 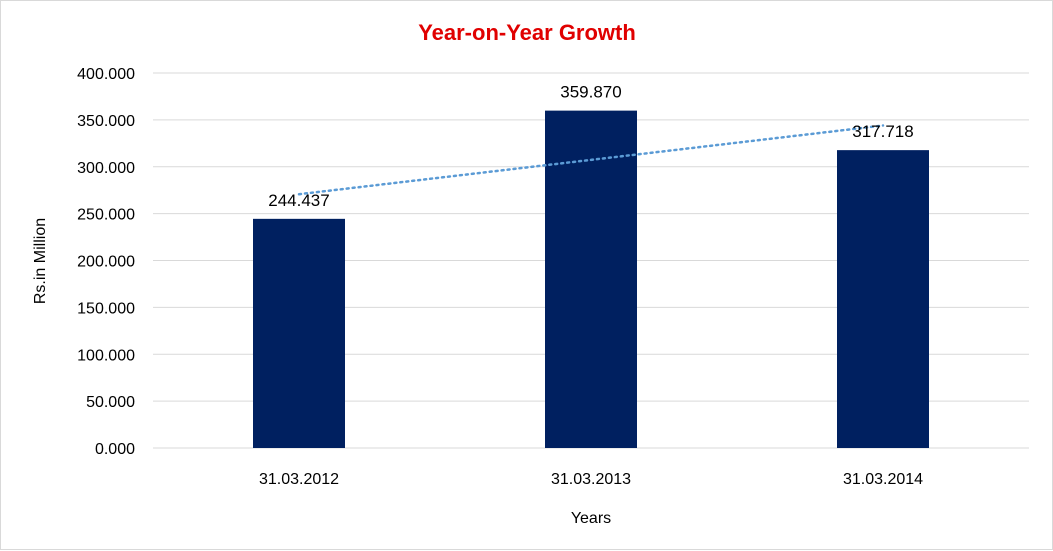 I want to click on x-tick-label: 31.03.2012, so click(x=299, y=479).